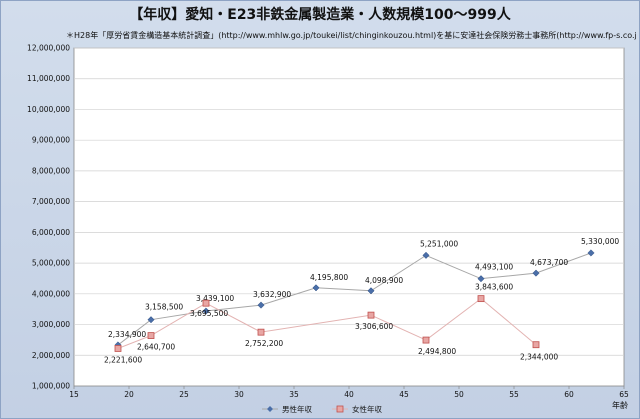  I want to click on y-tick-label: 1,000,000, so click(51, 386).